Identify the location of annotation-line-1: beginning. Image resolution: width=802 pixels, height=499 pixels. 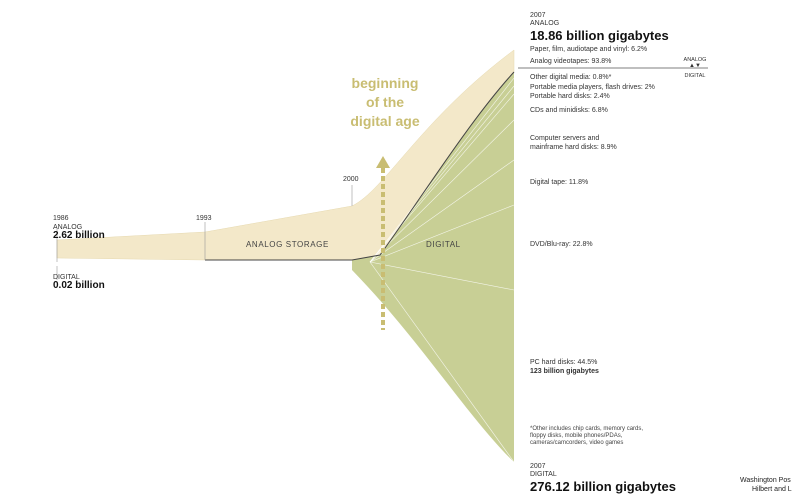
(385, 83).